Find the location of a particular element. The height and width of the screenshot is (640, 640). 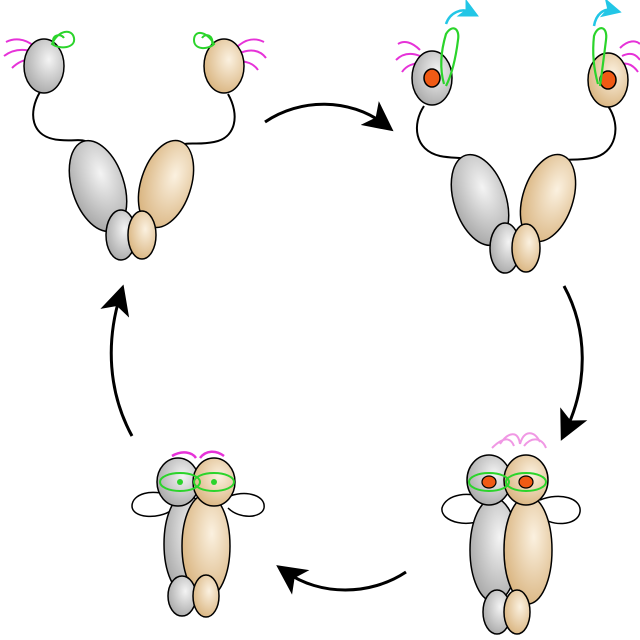

grey-head is located at coordinates (44, 66).